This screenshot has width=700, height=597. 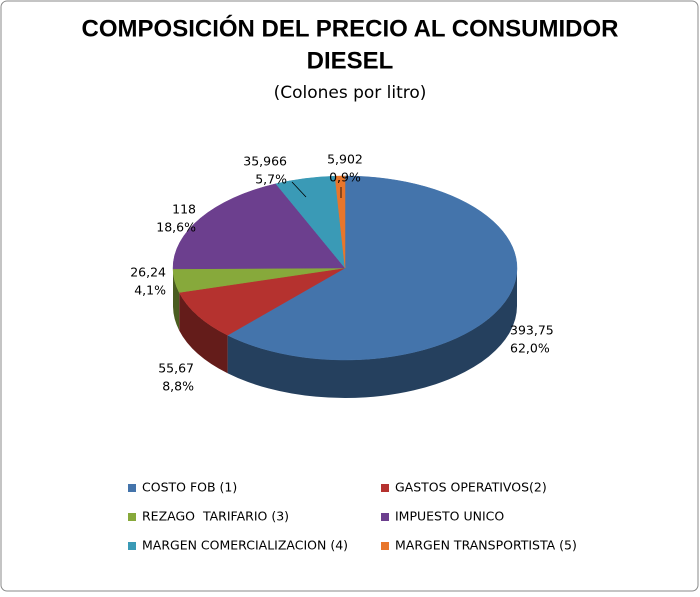 What do you see at coordinates (345, 159) in the screenshot?
I see `value-label: 5,902` at bounding box center [345, 159].